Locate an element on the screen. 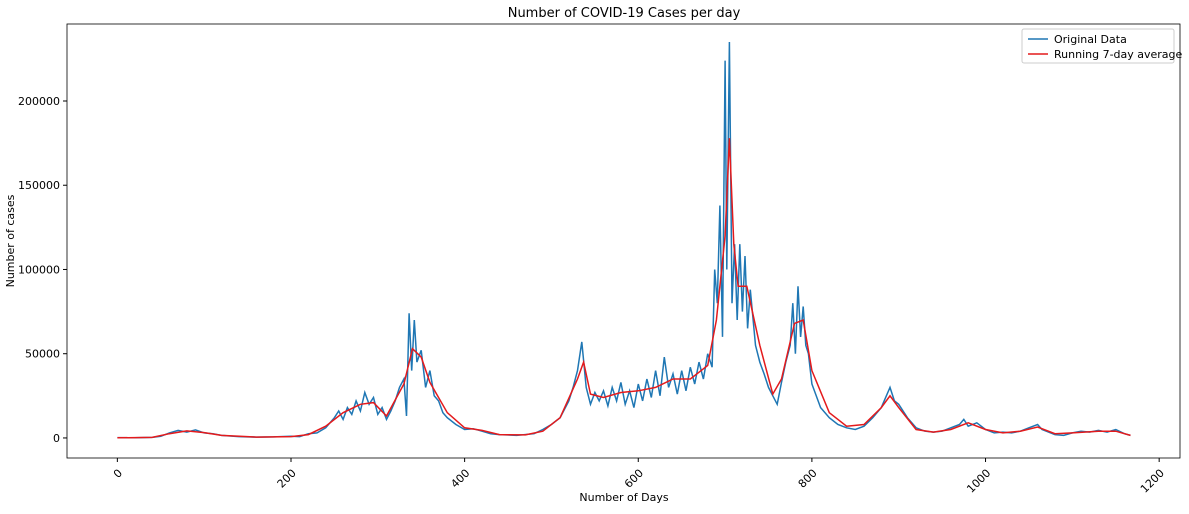 The image size is (1189, 514). chart-title: Number of COVID-19 Cases per day is located at coordinates (624, 13).